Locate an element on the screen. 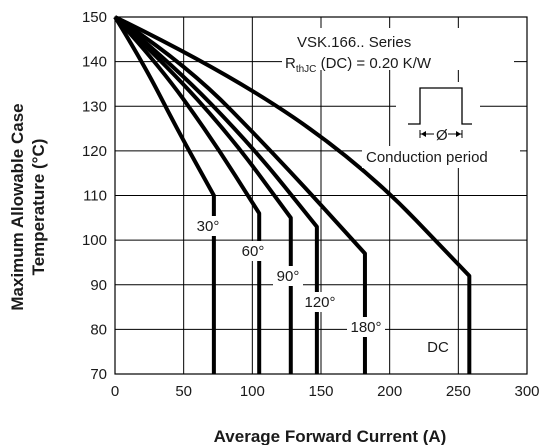 The width and height of the screenshot is (548, 445). conduction-period-label: Conduction period is located at coordinates (427, 157).